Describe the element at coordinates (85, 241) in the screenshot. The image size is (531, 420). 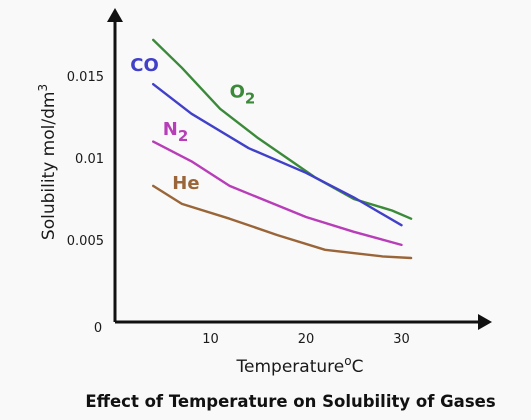
I see `y-tick-label: 0.005` at that location.